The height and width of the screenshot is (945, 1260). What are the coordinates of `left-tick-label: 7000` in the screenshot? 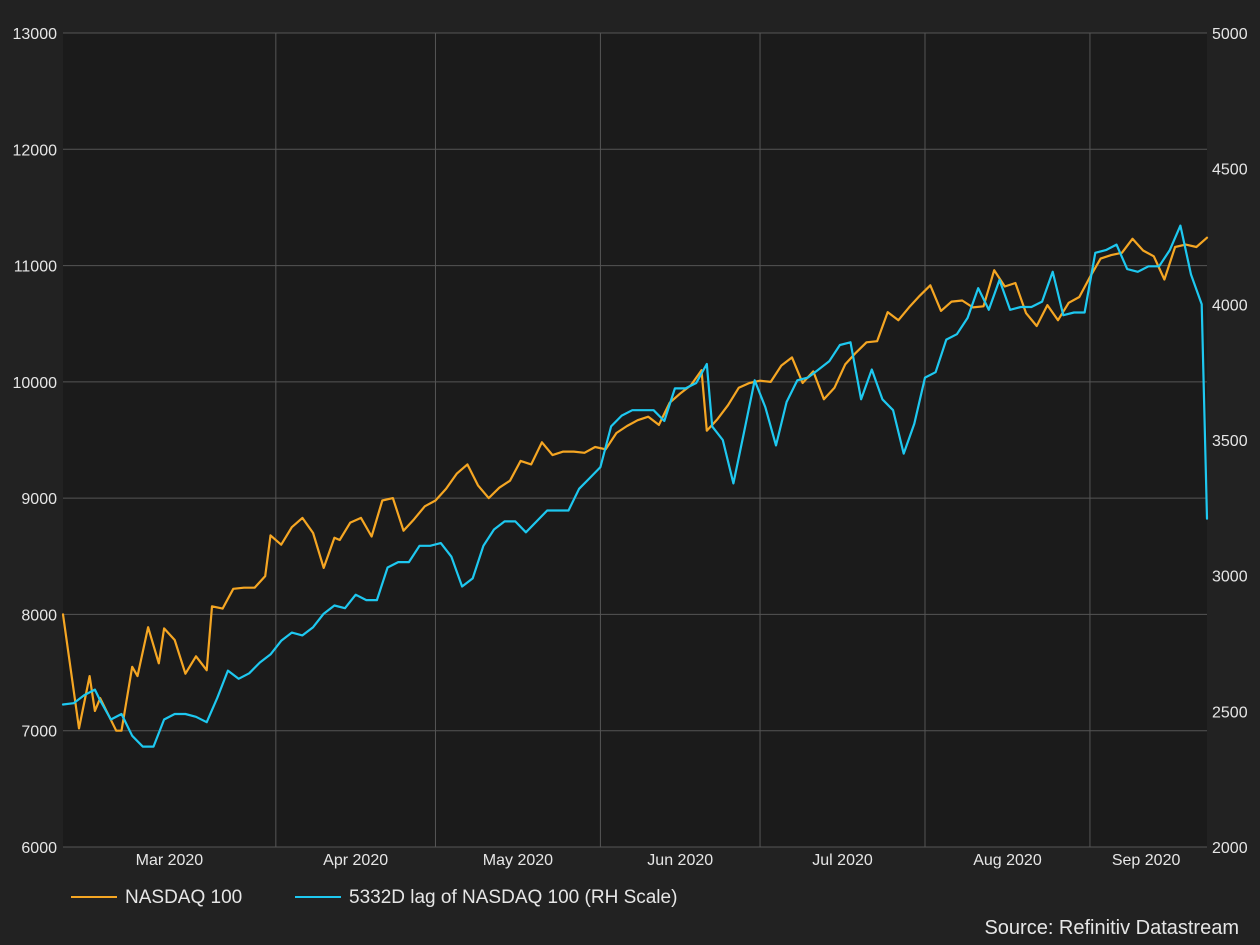 It's located at (39, 732).